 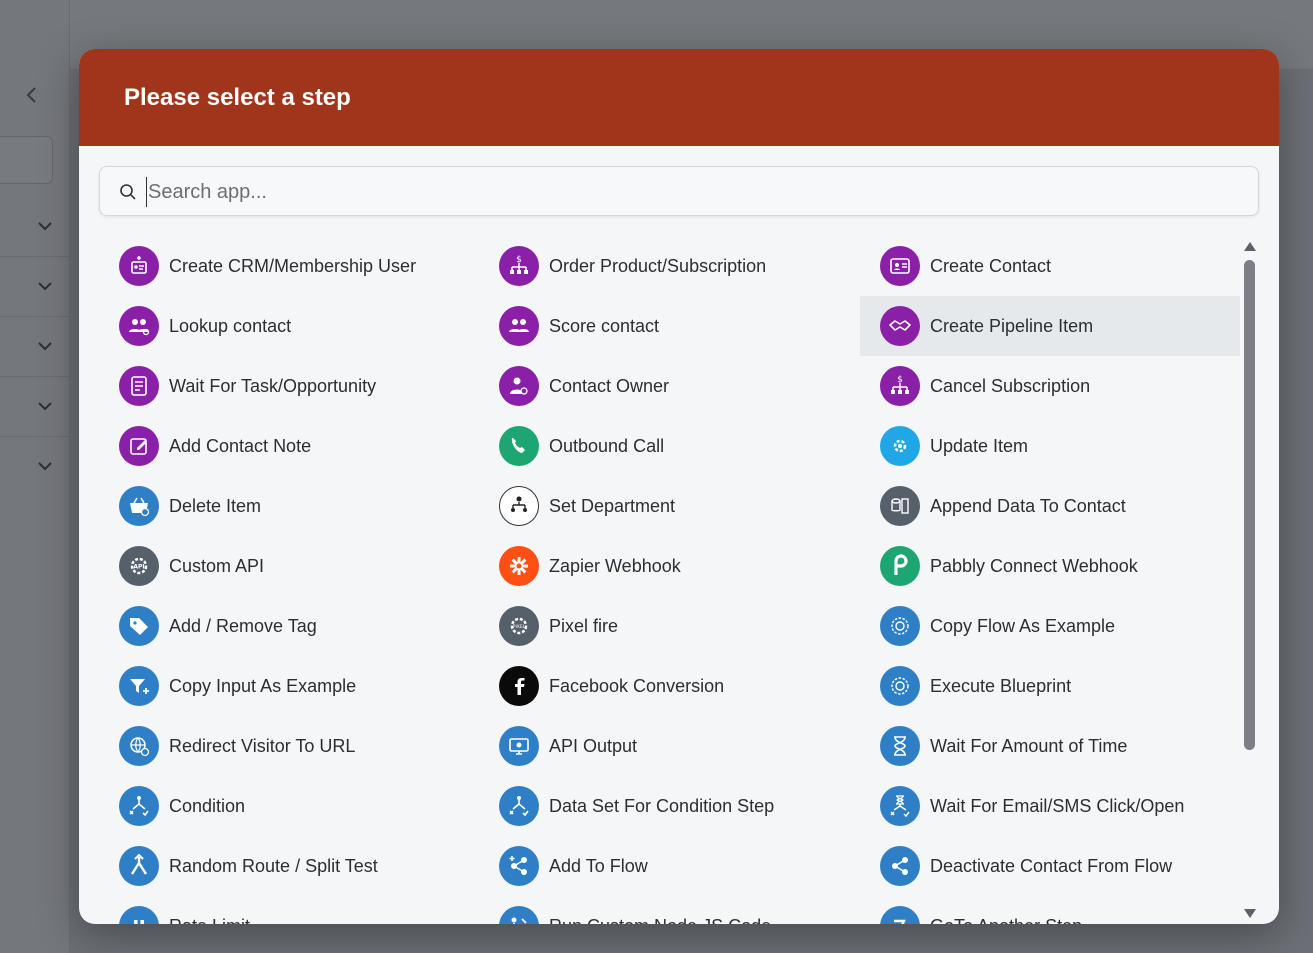 I want to click on step-label: Create Contact, so click(x=991, y=265).